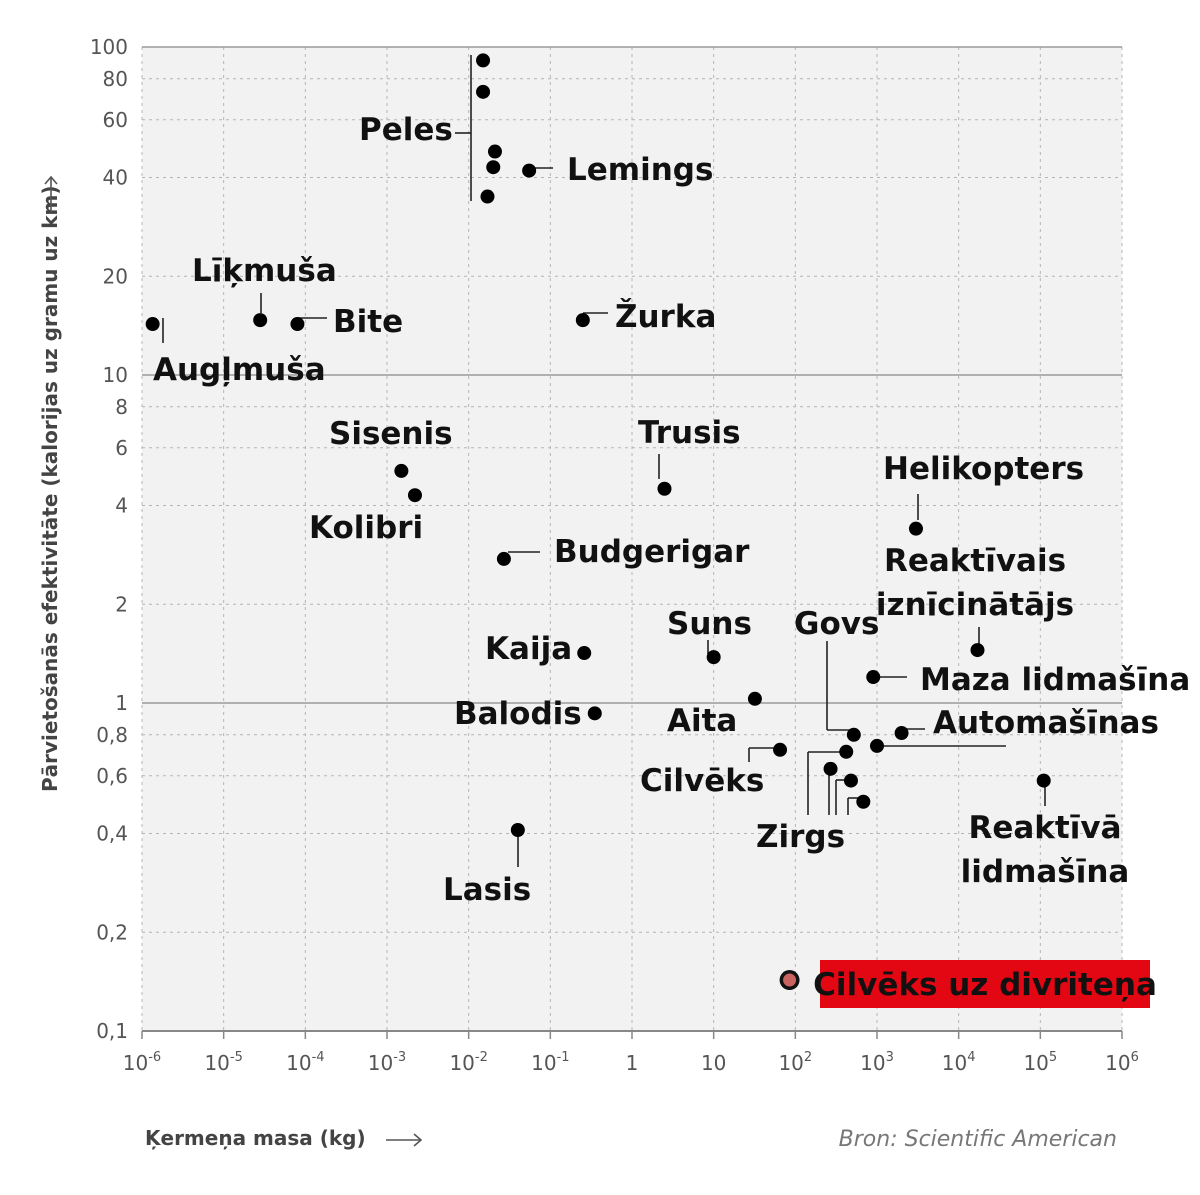 The width and height of the screenshot is (1200, 1195). What do you see at coordinates (640, 170) in the screenshot?
I see `label-lemings: Lemings` at bounding box center [640, 170].